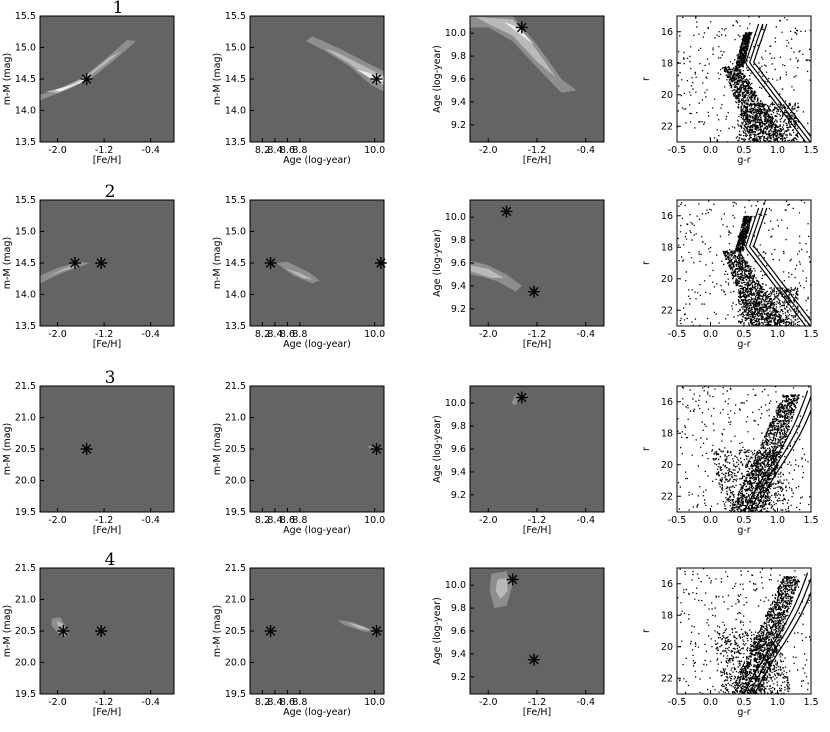  I want to click on y-tick-label: 16, so click(667, 216).